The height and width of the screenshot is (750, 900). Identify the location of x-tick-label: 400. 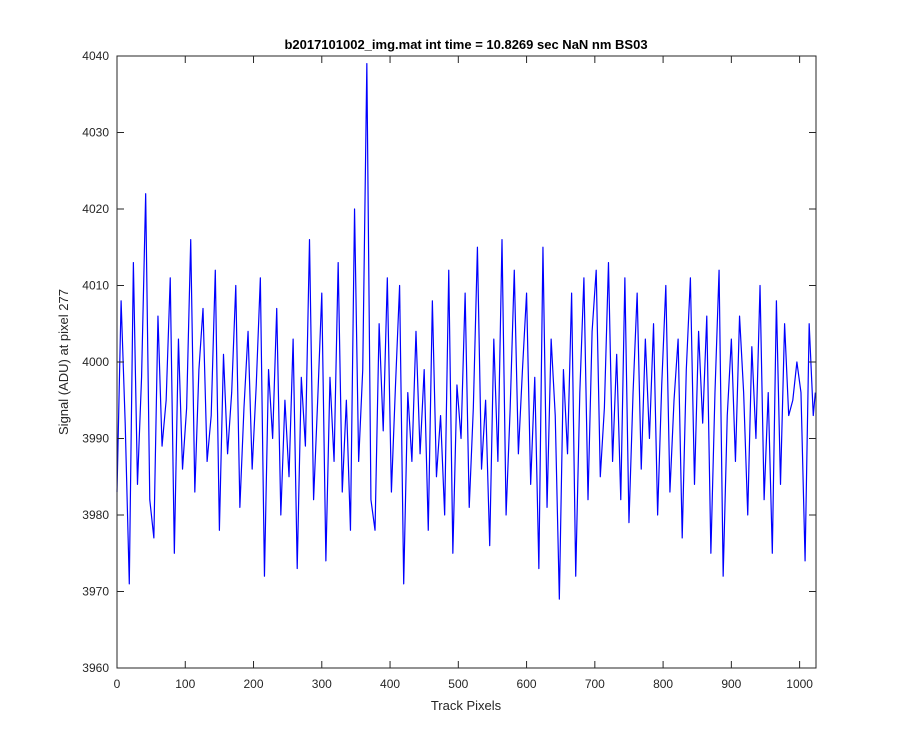
(390, 684).